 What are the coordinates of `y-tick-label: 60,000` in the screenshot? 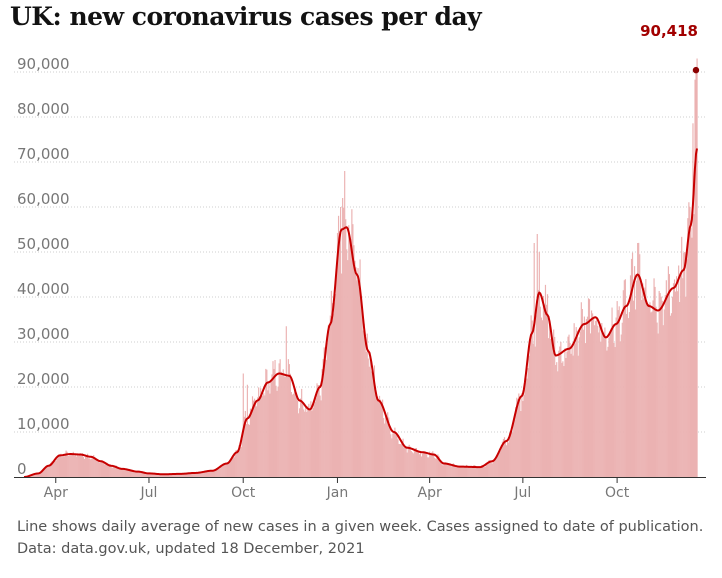 It's located at (43, 199).